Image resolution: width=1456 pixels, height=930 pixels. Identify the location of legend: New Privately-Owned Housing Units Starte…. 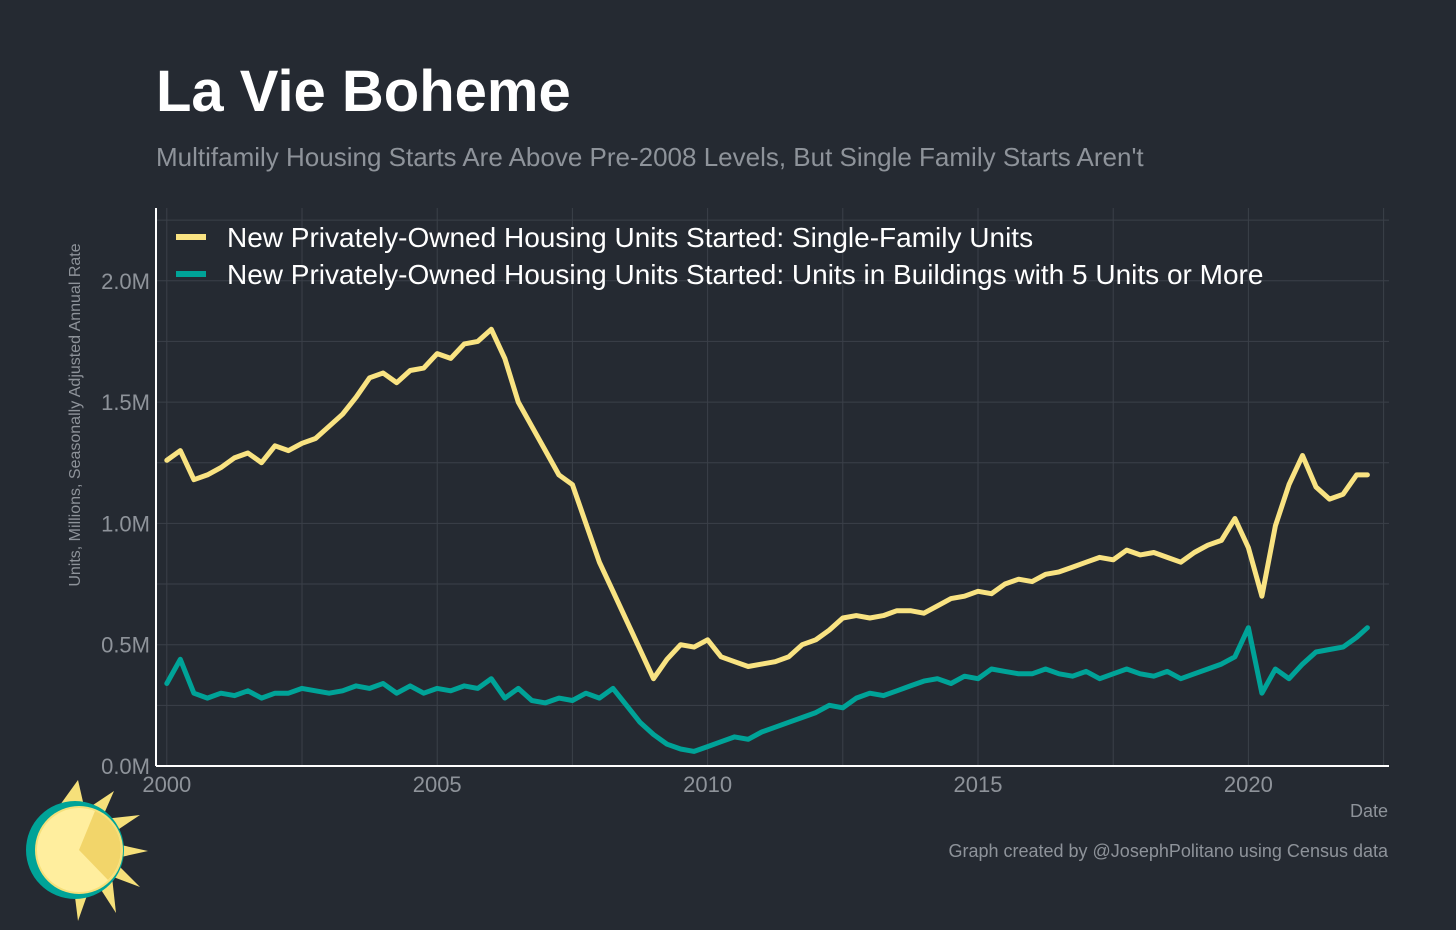
(719, 256).